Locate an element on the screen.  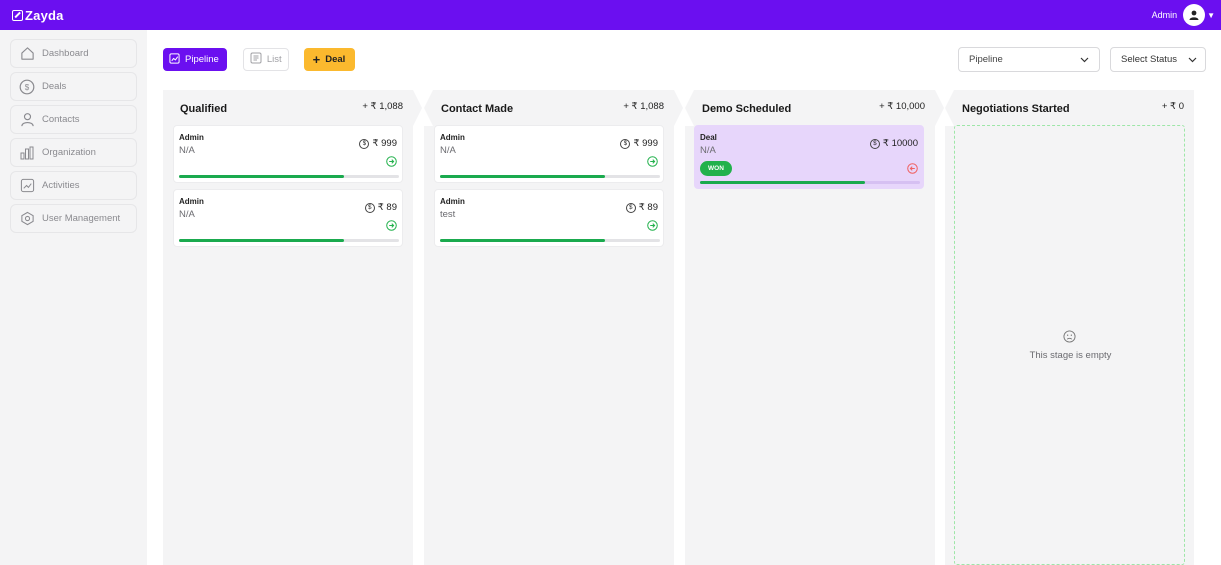
list-view-button: List is located at coordinates (265, 59).